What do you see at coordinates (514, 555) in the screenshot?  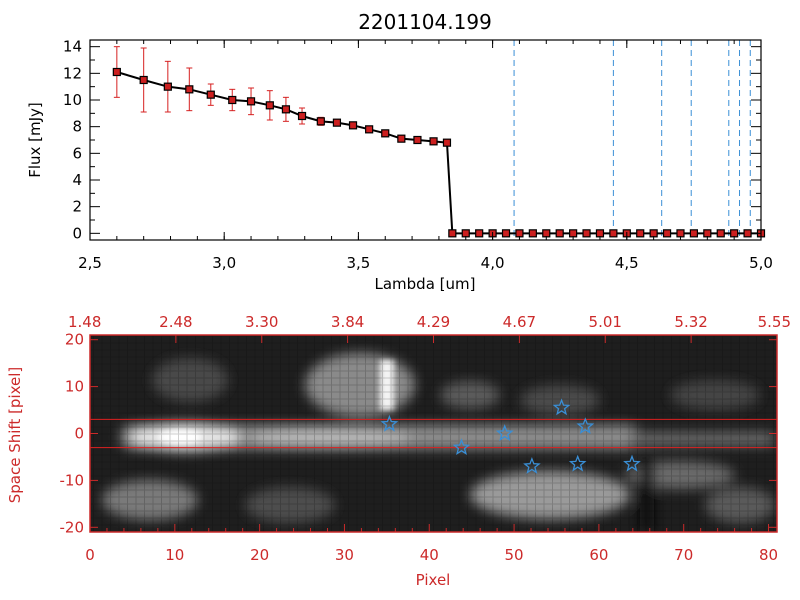 I see `pixel-tick-label: 50` at bounding box center [514, 555].